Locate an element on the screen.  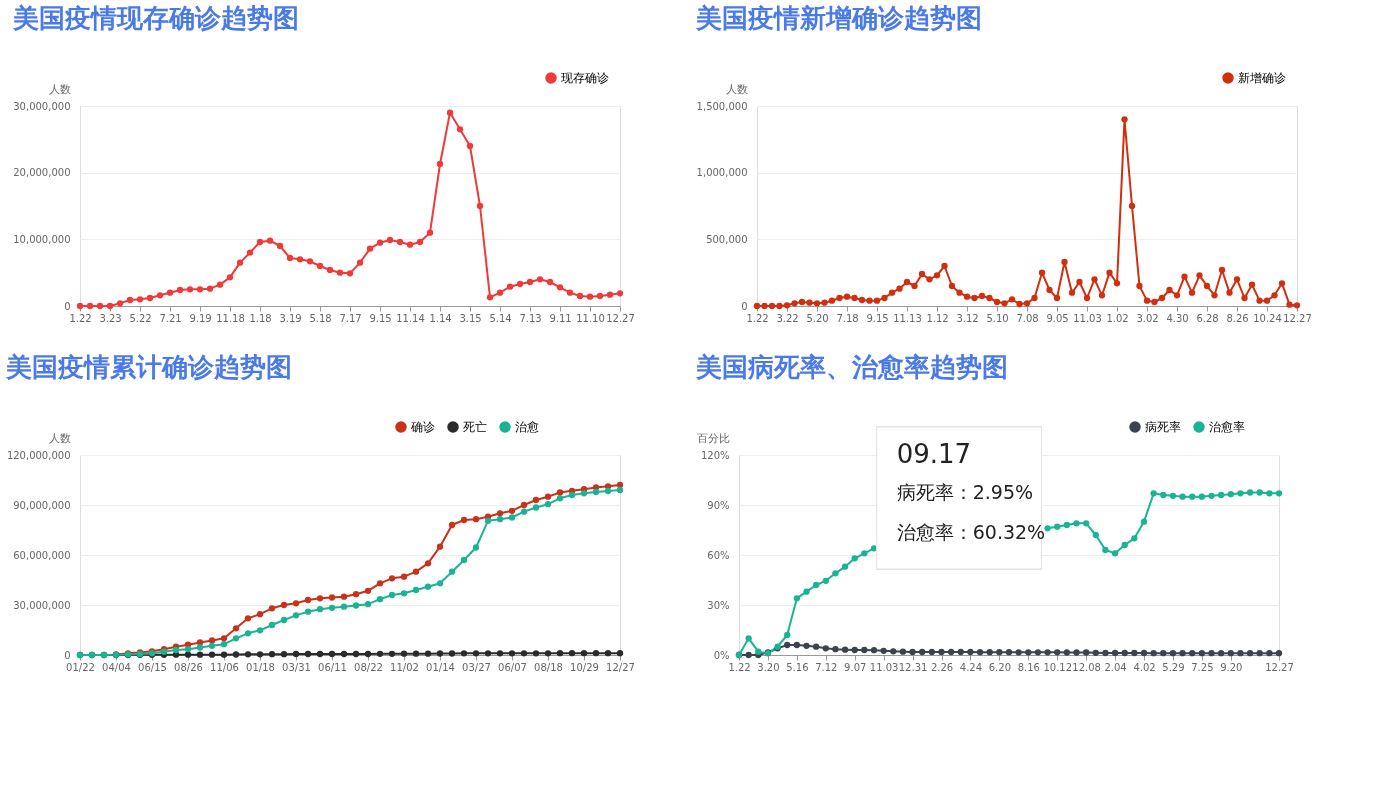
x-tick-label: 11/06 is located at coordinates (224, 667).